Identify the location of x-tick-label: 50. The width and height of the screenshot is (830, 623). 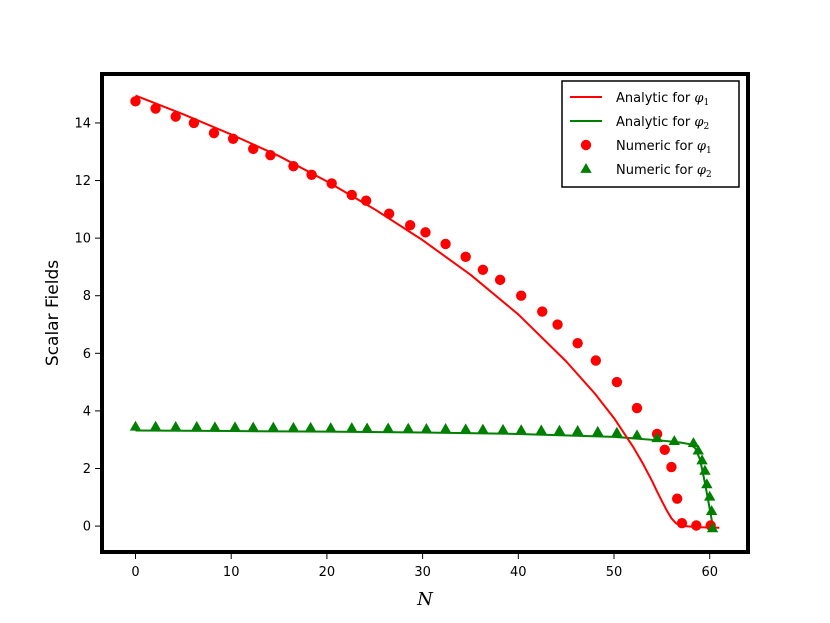
(614, 572).